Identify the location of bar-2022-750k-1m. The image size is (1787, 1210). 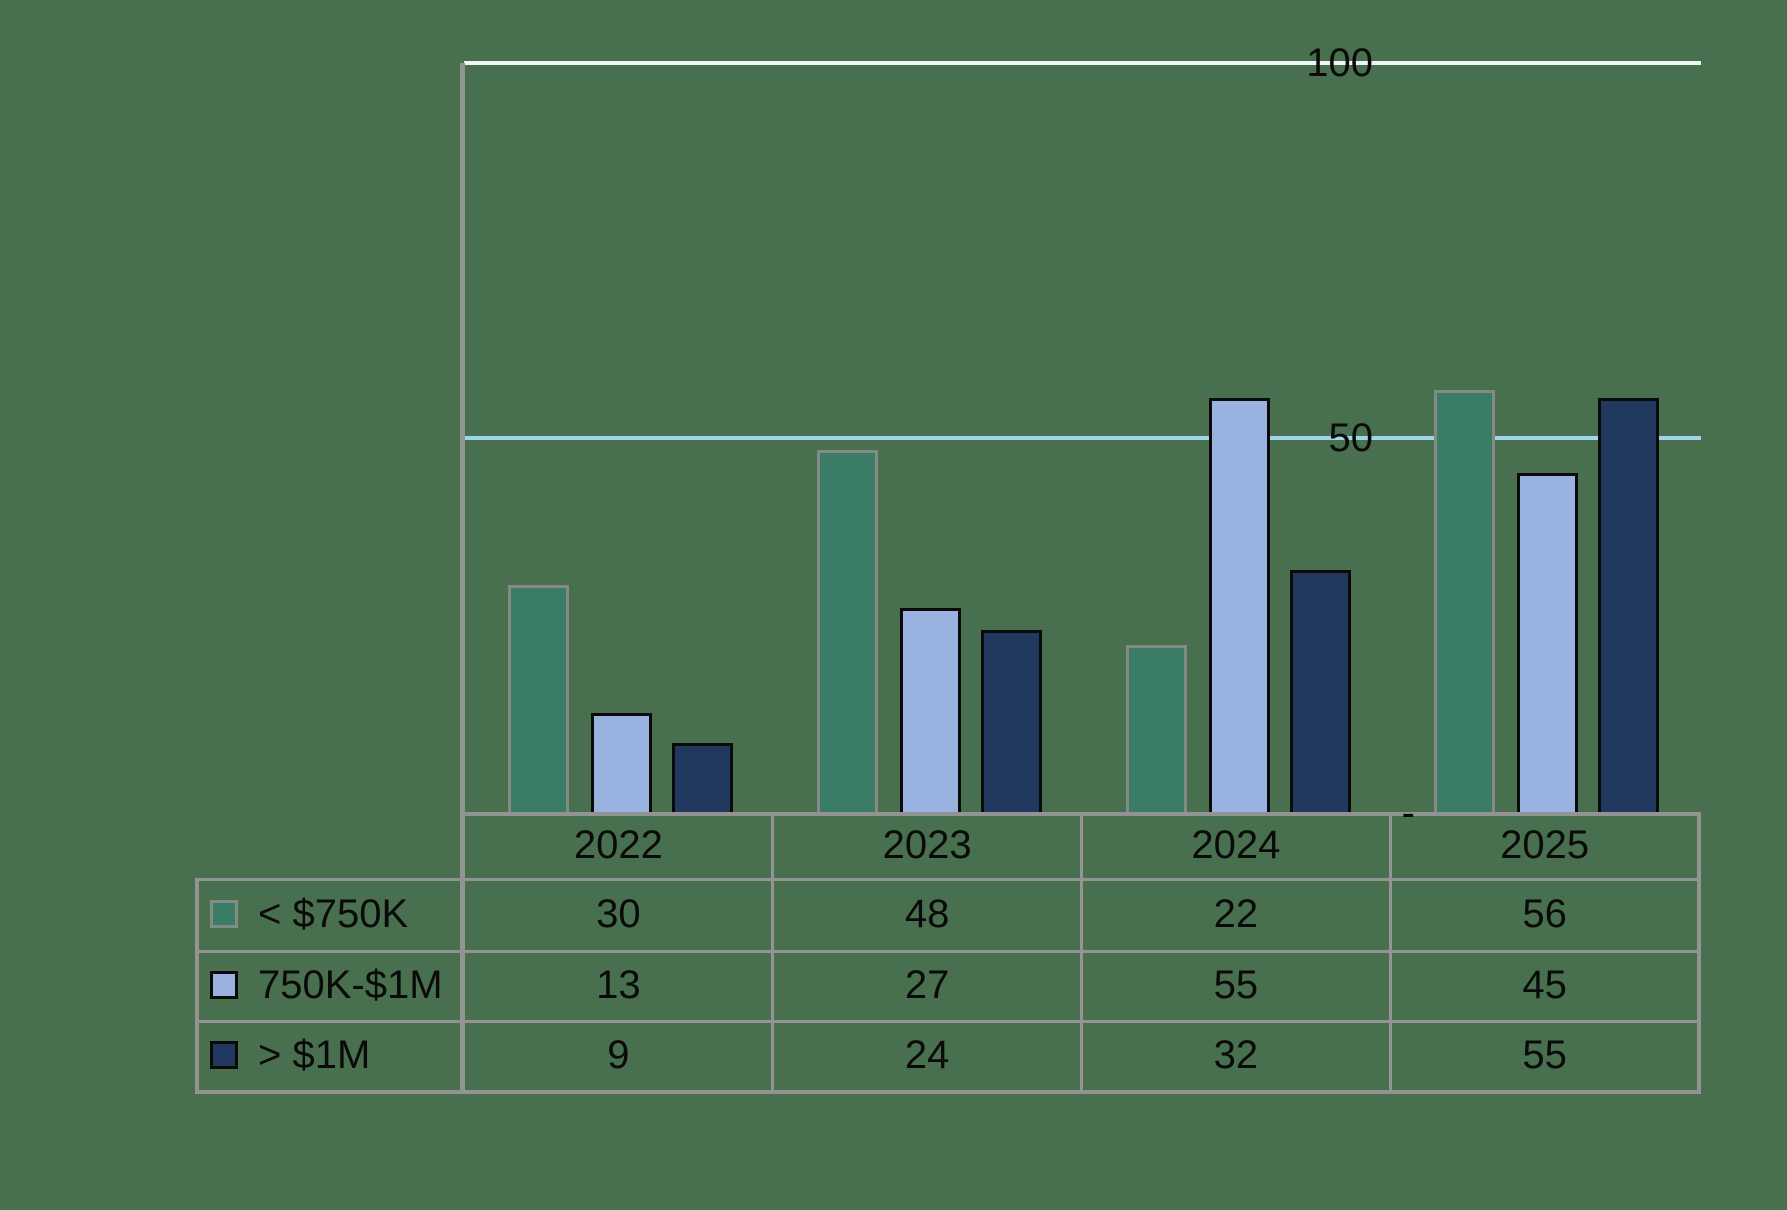
(621, 762).